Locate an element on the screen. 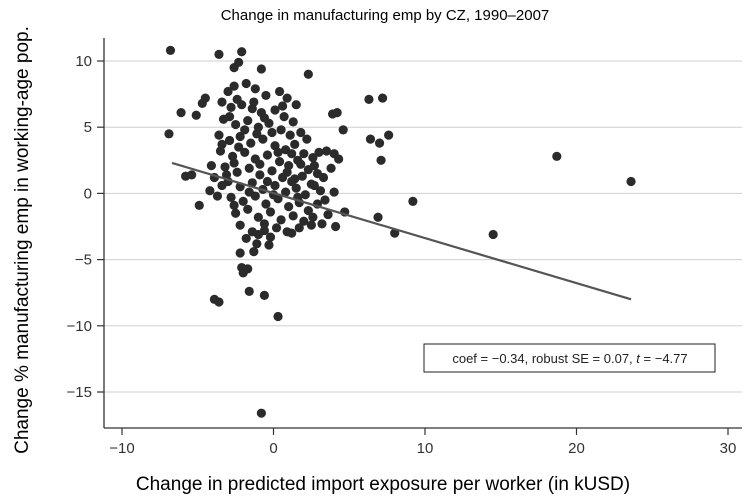  y-tick-label: −10 is located at coordinates (79, 326).